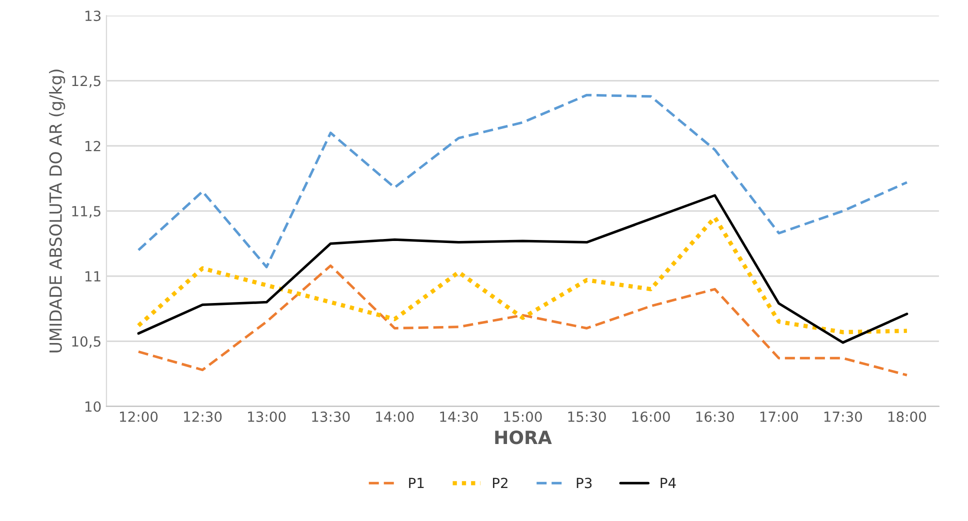 The width and height of the screenshot is (968, 521). I want to click on y-tick-label: 10, so click(93, 406).